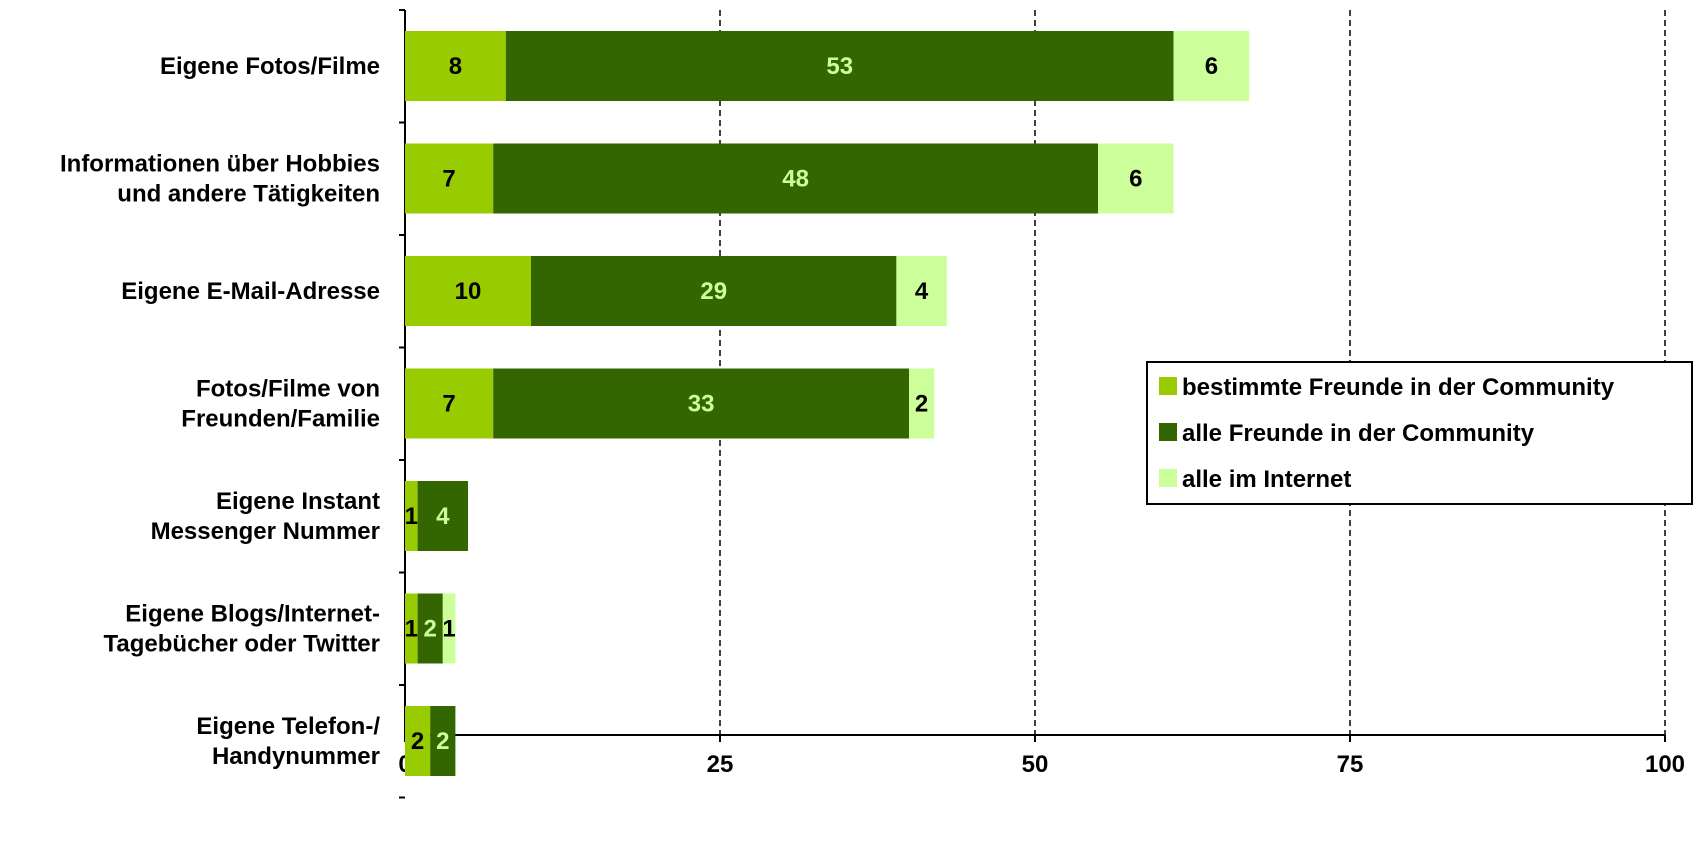 This screenshot has height=846, width=1698. I want to click on data-label: 48, so click(795, 179).